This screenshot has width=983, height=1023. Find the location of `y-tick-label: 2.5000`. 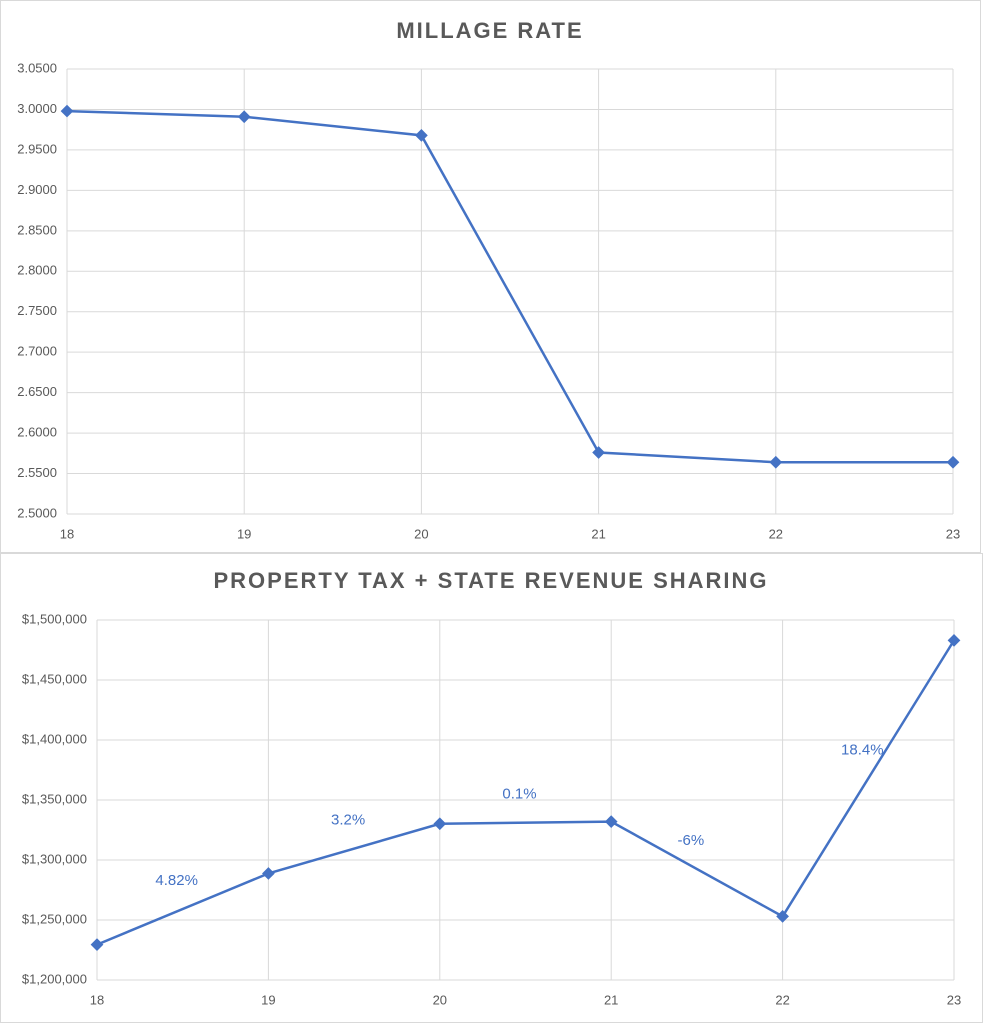

y-tick-label: 2.5000 is located at coordinates (37, 512).